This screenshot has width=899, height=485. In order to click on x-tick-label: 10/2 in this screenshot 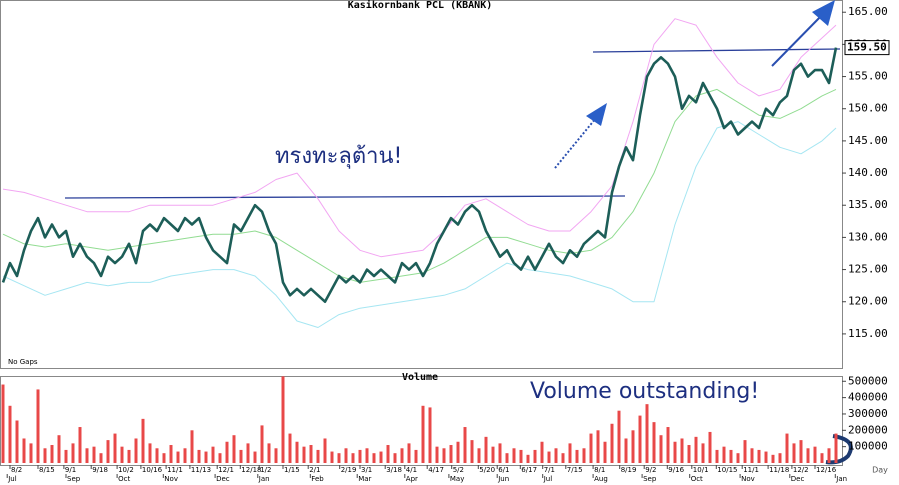, I will do `click(126, 470)`.